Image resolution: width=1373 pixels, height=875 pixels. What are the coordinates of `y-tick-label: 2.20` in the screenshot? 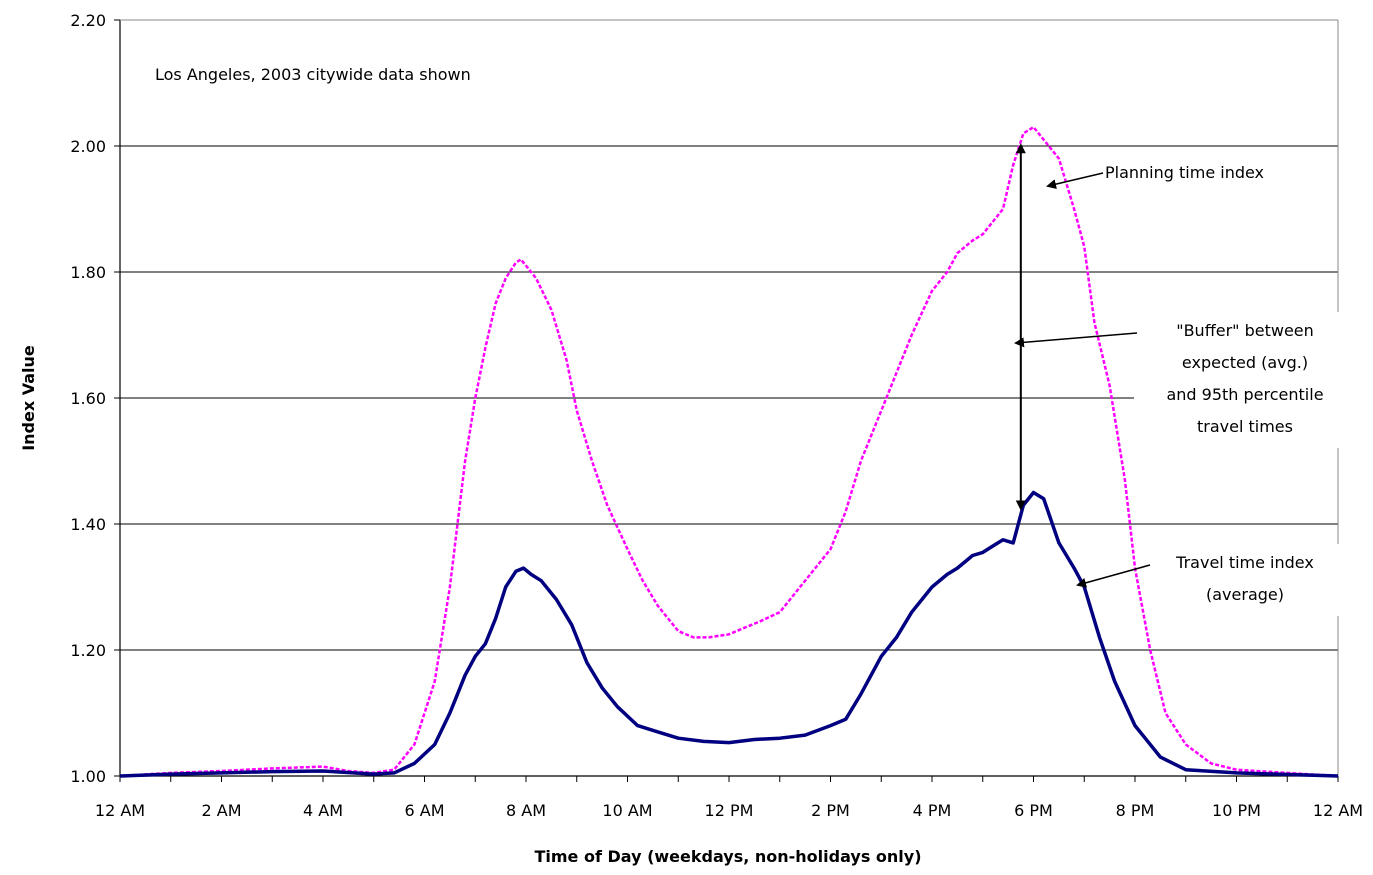 It's located at (88, 20).